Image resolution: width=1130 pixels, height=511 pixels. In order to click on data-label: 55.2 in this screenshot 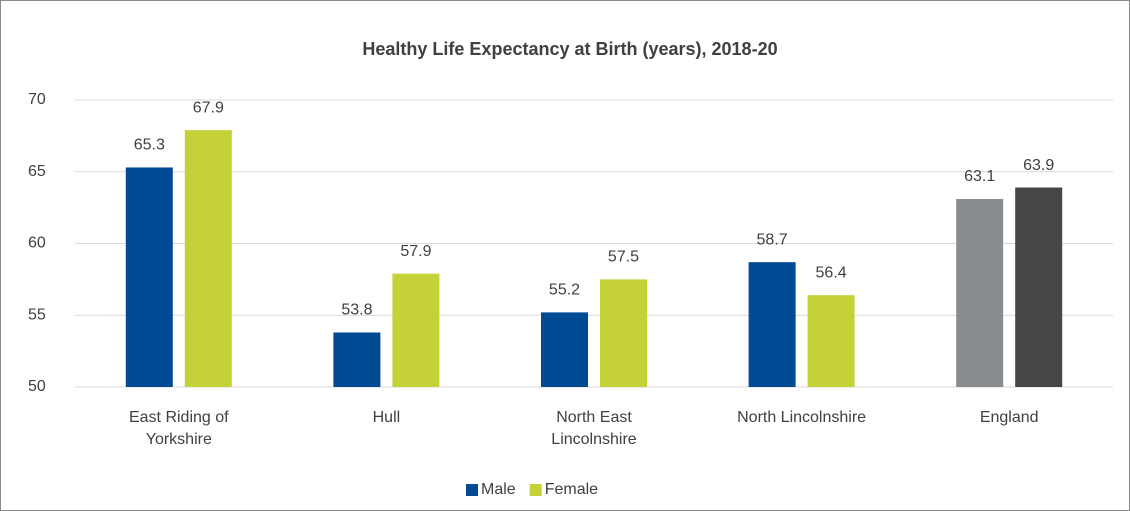, I will do `click(564, 290)`.